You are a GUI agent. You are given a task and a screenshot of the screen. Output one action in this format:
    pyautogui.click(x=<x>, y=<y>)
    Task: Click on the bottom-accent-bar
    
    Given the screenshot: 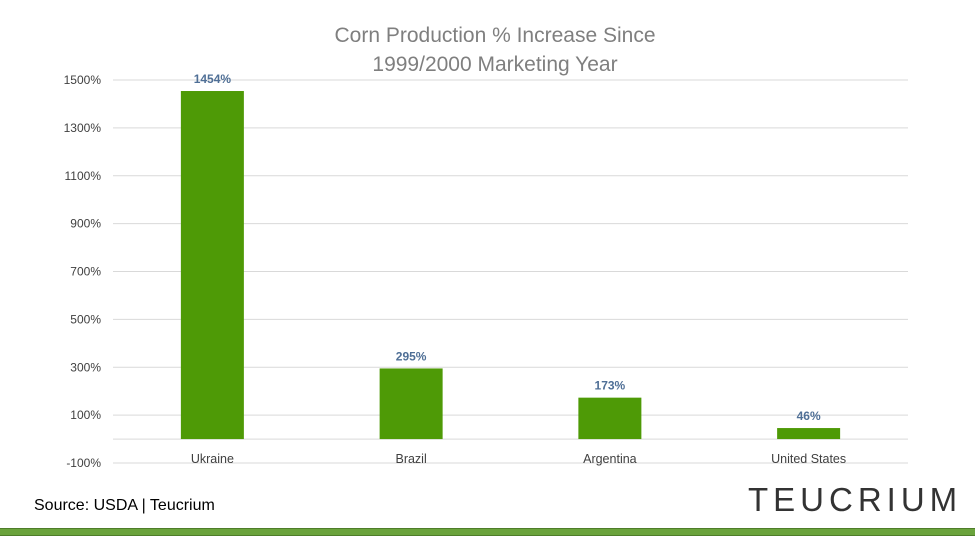 What is the action you would take?
    pyautogui.click(x=487, y=532)
    